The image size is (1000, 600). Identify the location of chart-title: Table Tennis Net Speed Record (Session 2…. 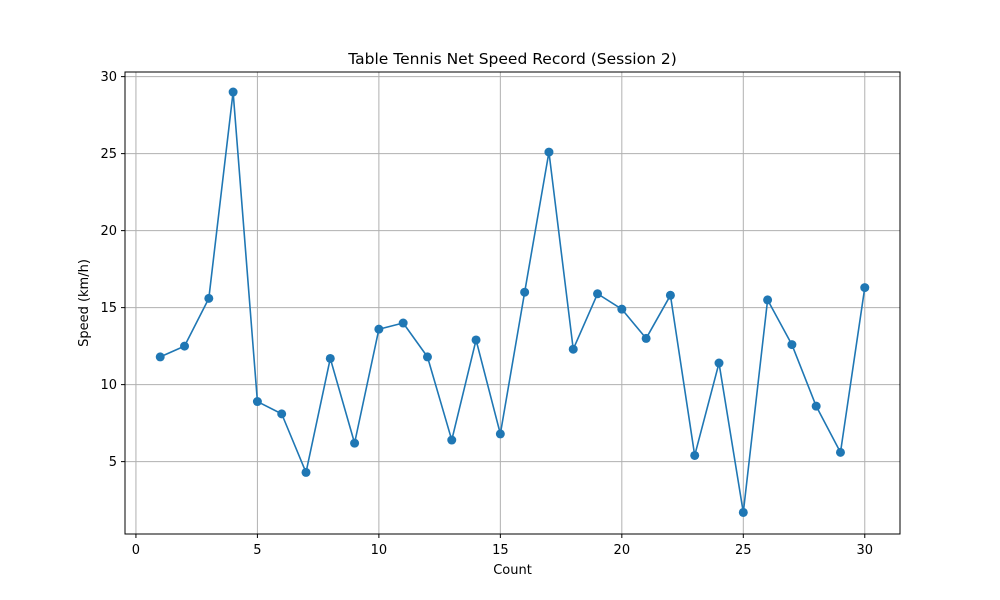
(512, 59).